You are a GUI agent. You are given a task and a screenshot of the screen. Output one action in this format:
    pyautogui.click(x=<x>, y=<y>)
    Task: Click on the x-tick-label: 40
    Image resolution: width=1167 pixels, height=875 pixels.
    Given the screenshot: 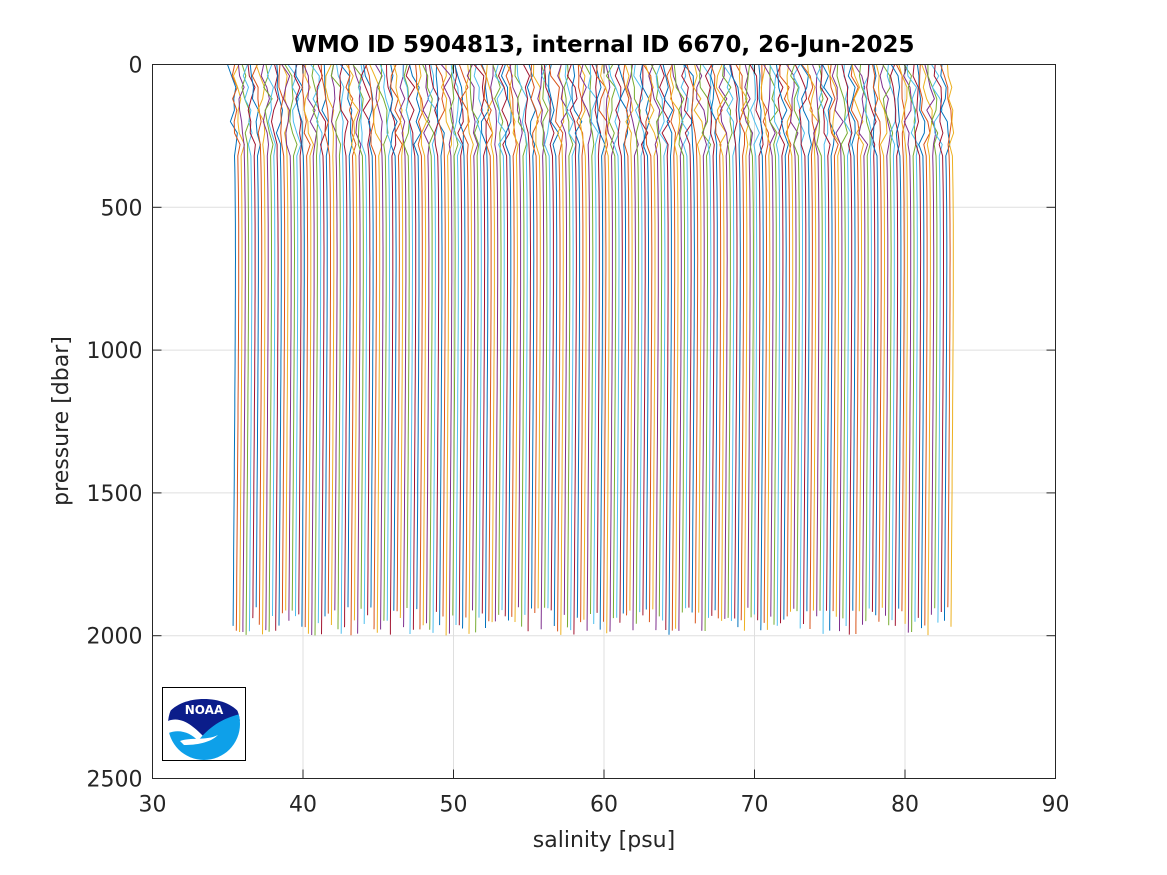 What is the action you would take?
    pyautogui.click(x=303, y=805)
    